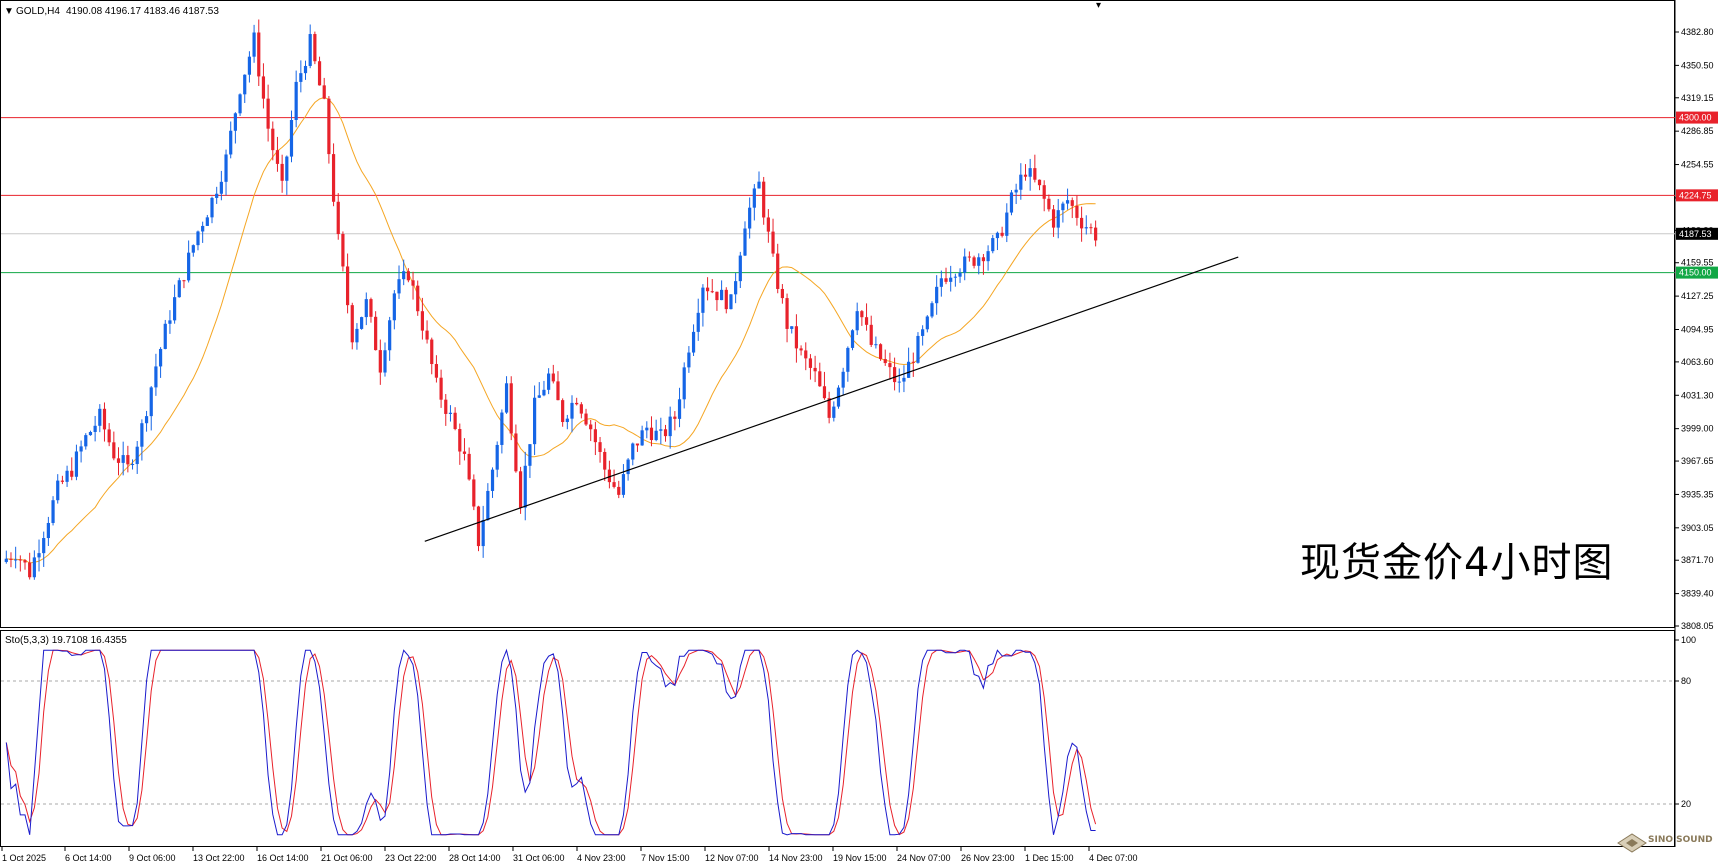 The width and height of the screenshot is (1719, 864). I want to click on stoch-y-tick-label: 80, so click(1686, 681).